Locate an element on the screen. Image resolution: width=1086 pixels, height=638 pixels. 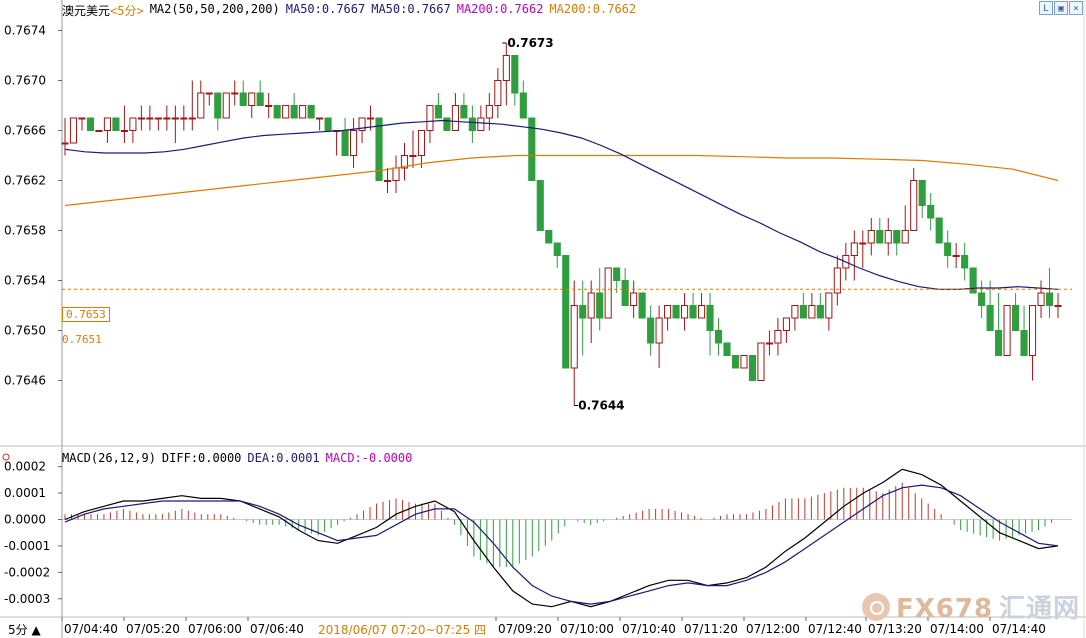
price-tick-label: 0.7666 is located at coordinates (25, 131).